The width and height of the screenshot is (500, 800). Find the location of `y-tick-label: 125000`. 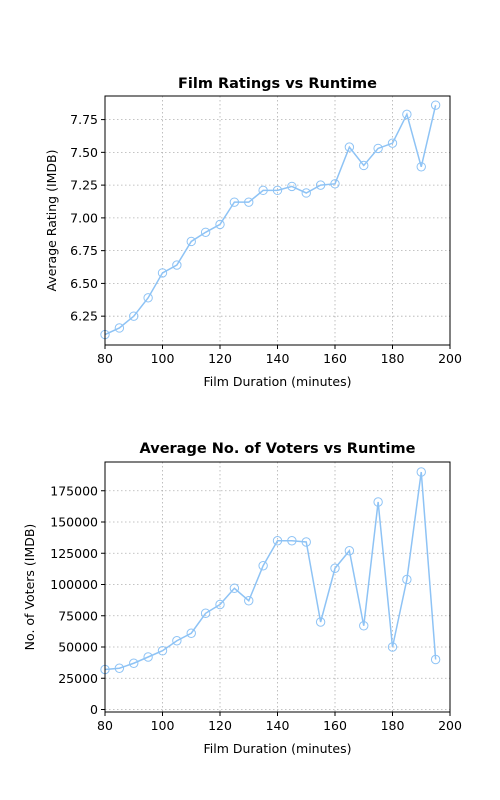

y-tick-label: 125000 is located at coordinates (74, 553).